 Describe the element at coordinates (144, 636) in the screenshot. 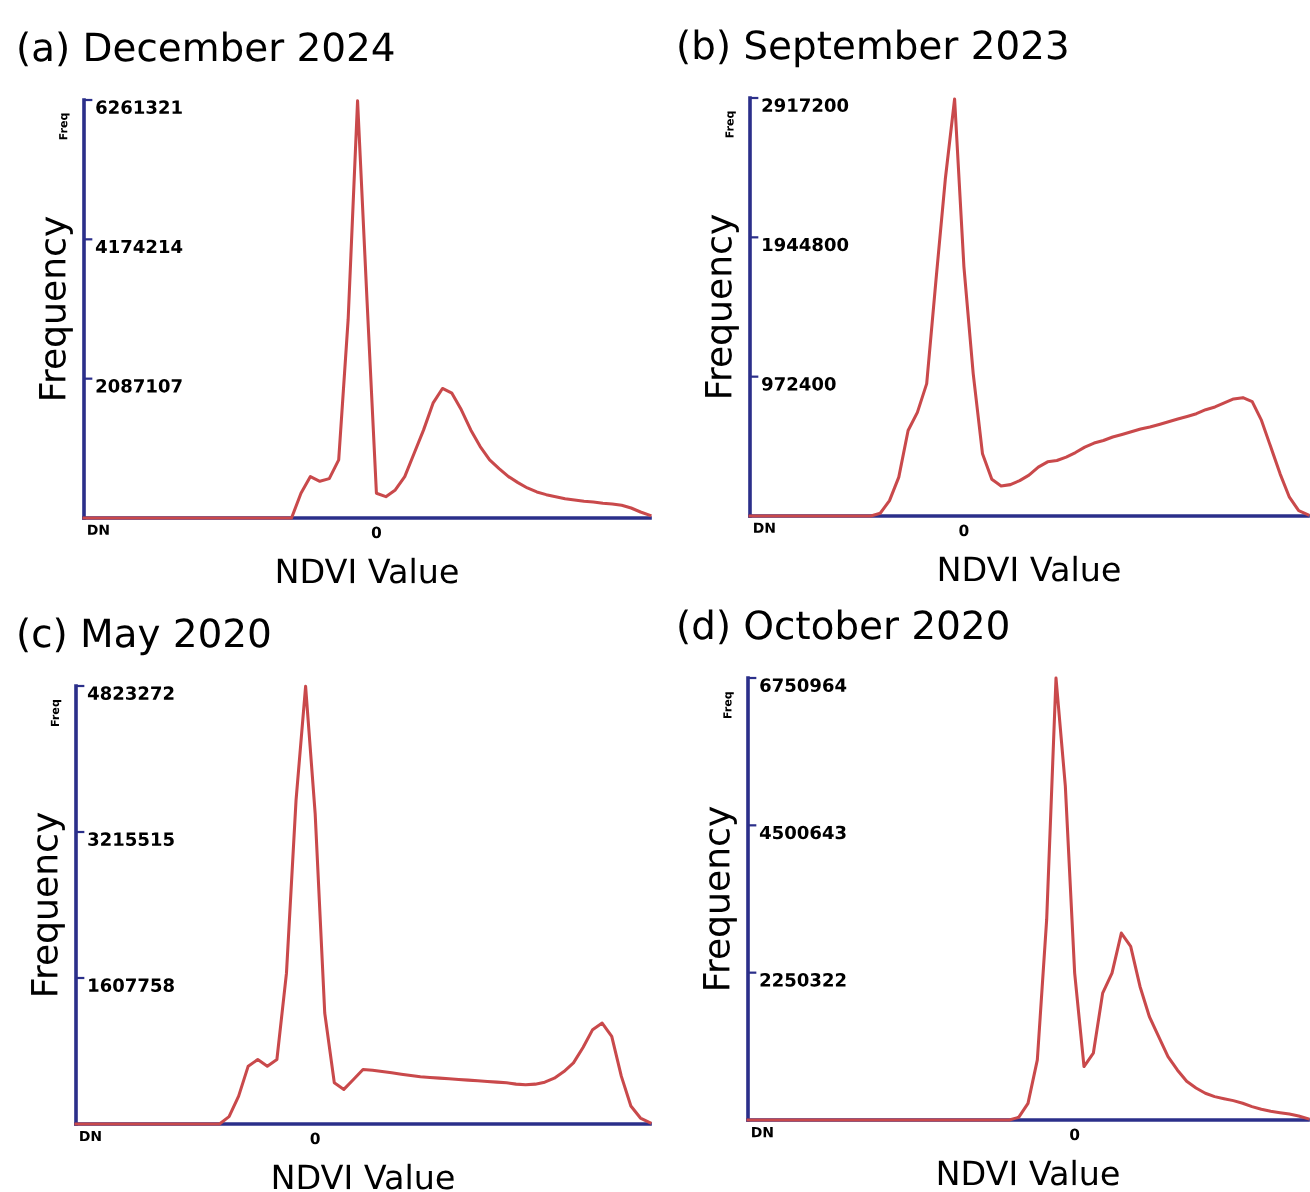

I see `chart-title: (c) May 2020` at that location.